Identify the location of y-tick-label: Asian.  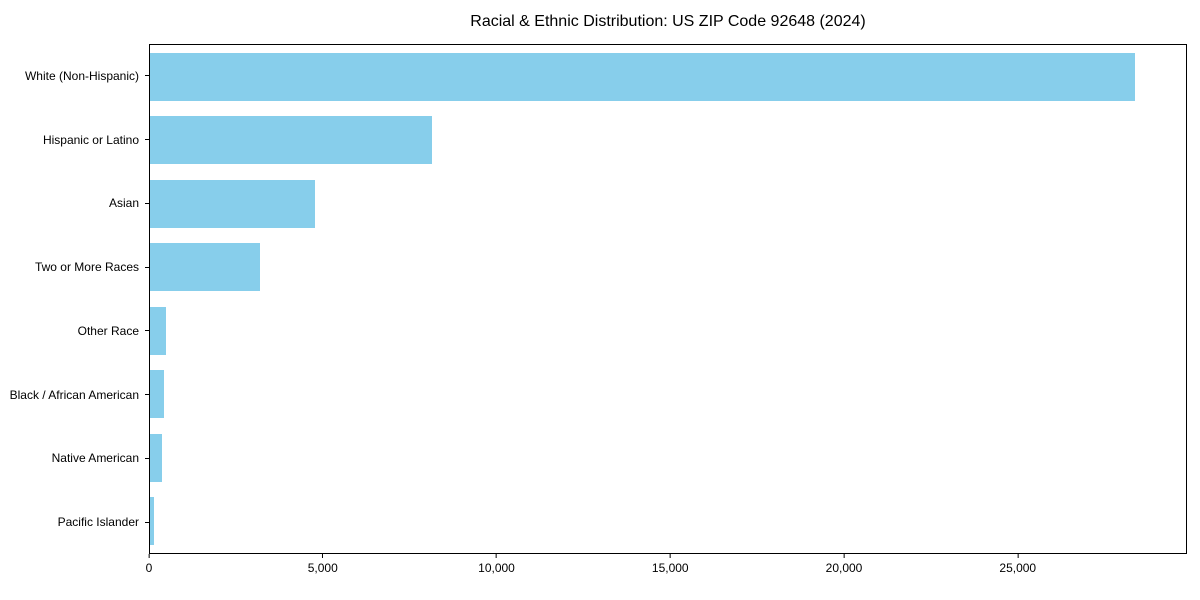
(123, 203).